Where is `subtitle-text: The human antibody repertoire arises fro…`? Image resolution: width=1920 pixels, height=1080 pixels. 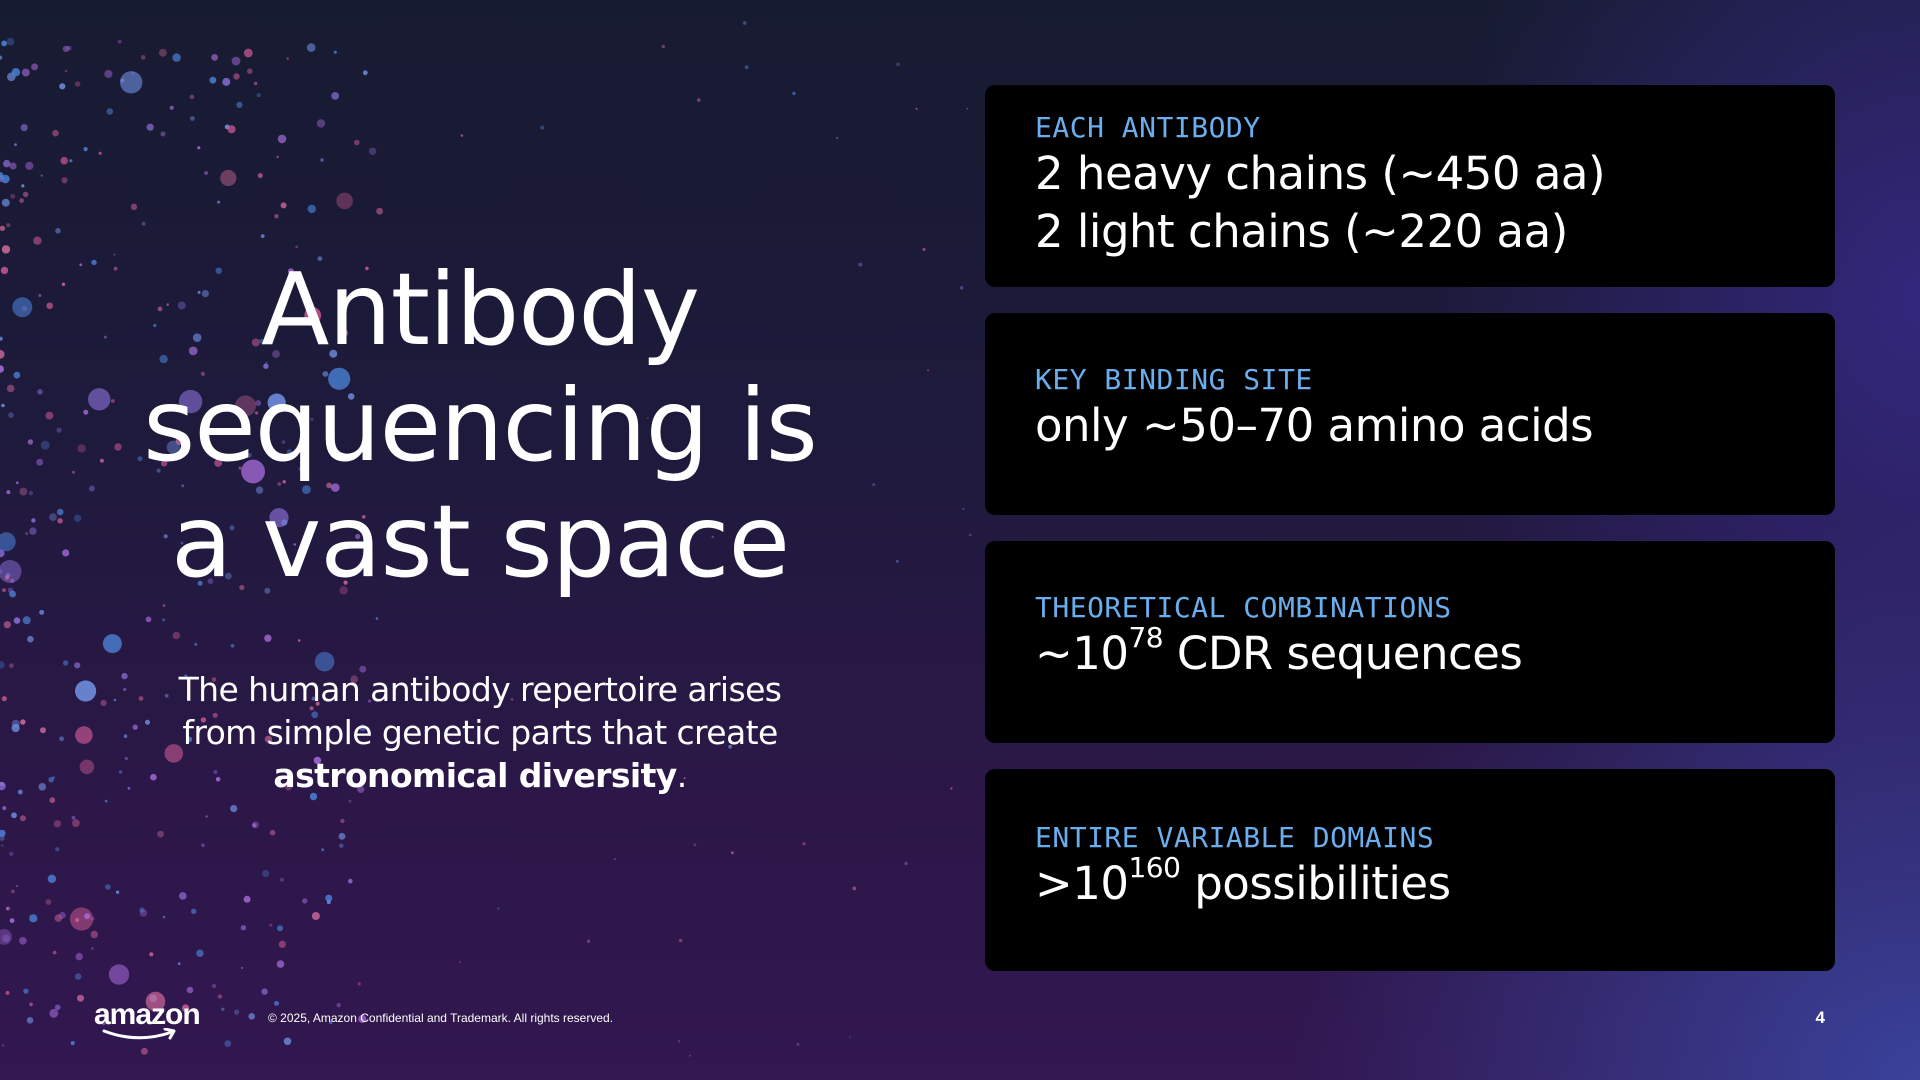 subtitle-text: The human antibody repertoire arises fro… is located at coordinates (480, 711).